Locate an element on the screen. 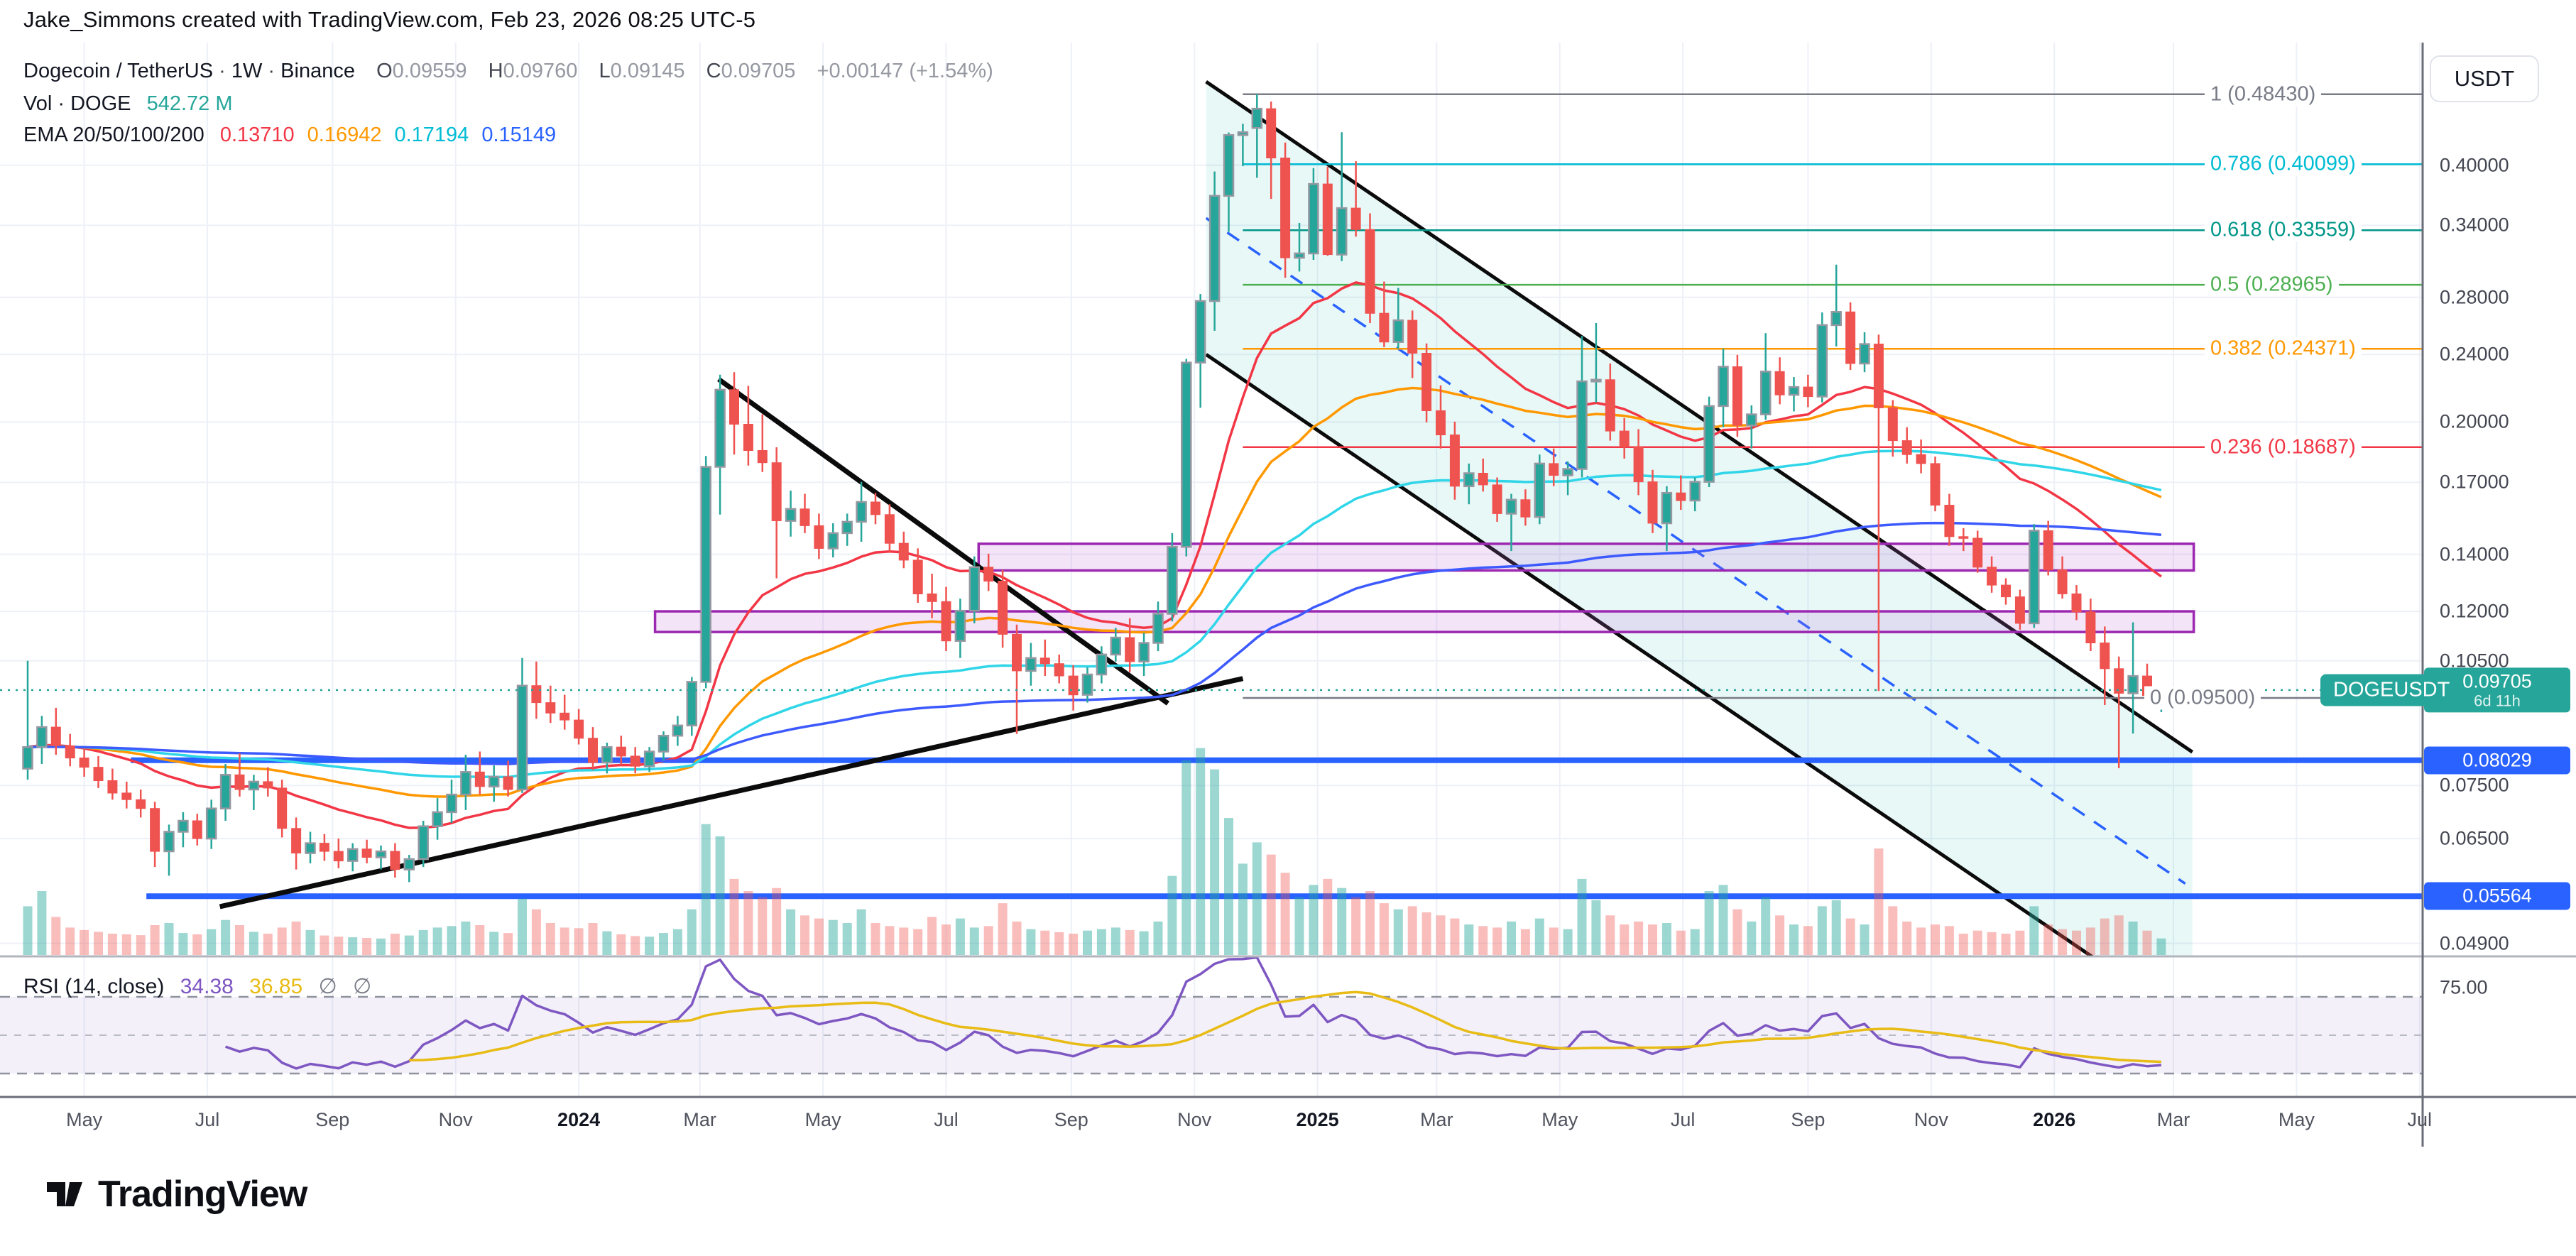 The width and height of the screenshot is (2576, 1256). fib-level-label: 0.236 (0.18687) is located at coordinates (2283, 447).